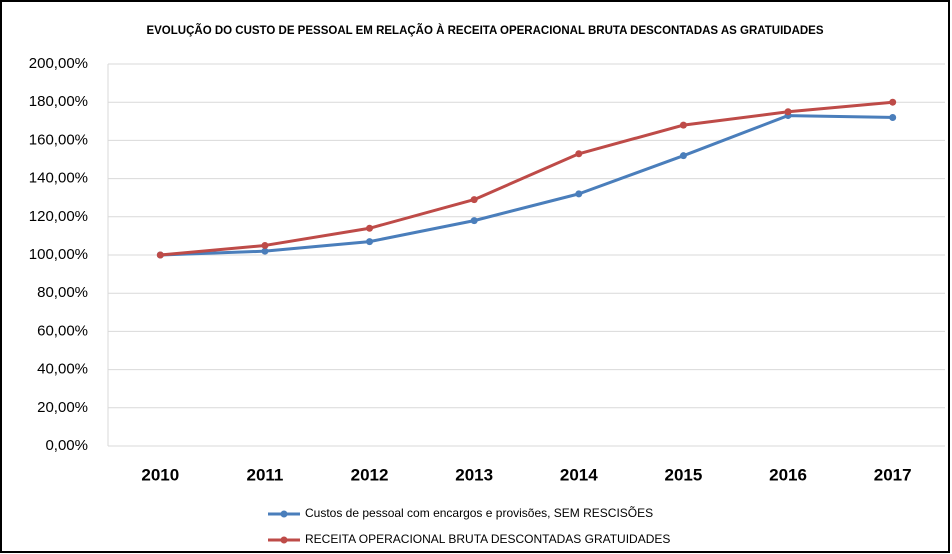  I want to click on x-tick-label: 2017, so click(893, 474).